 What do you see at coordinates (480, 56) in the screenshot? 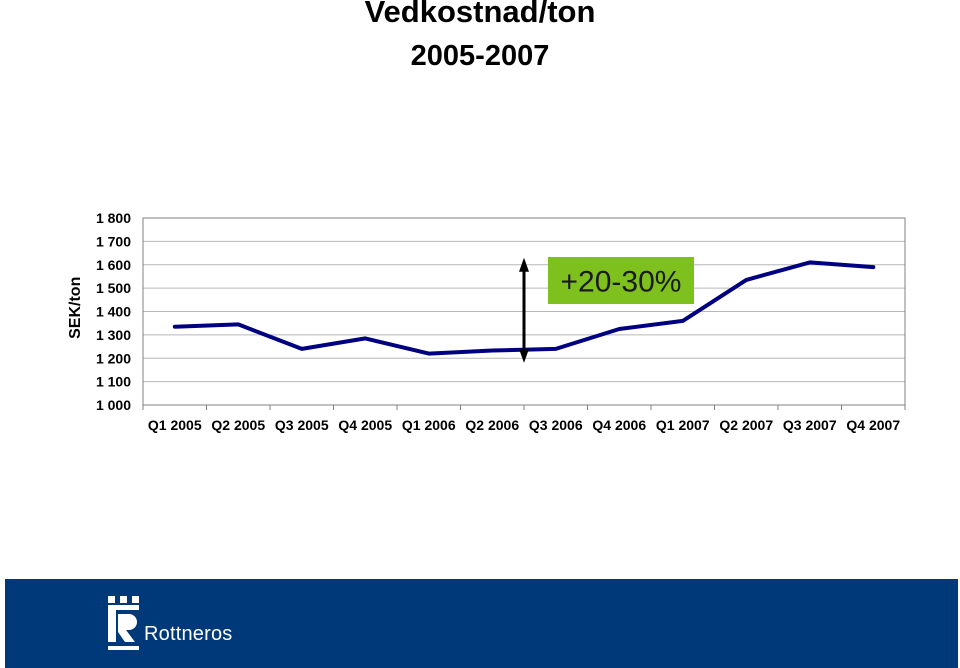
I see `chart-subtitle: 2005-2007` at bounding box center [480, 56].